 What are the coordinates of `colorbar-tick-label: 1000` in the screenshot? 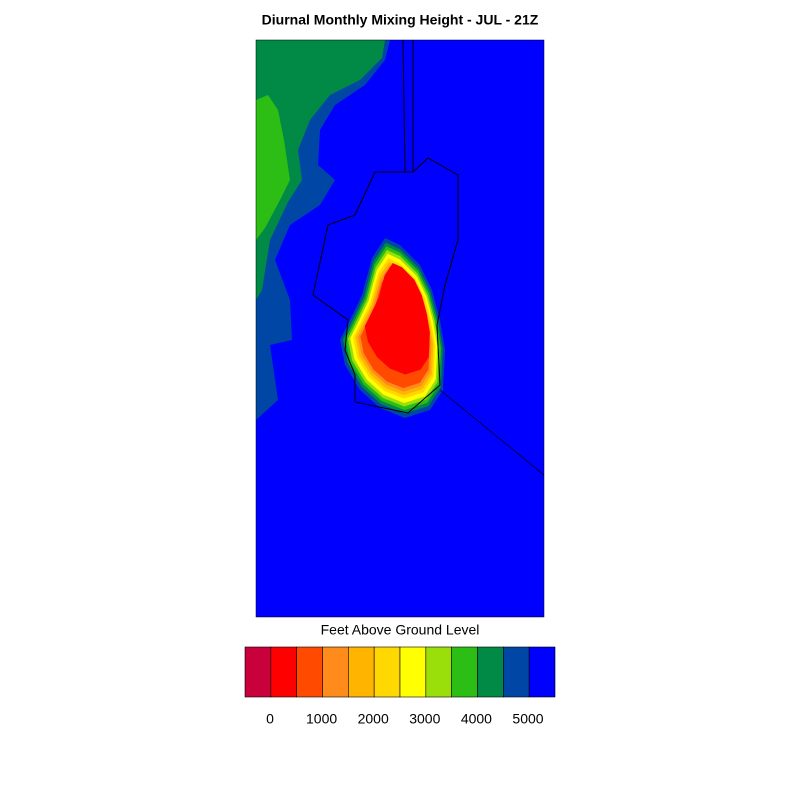 It's located at (321, 719).